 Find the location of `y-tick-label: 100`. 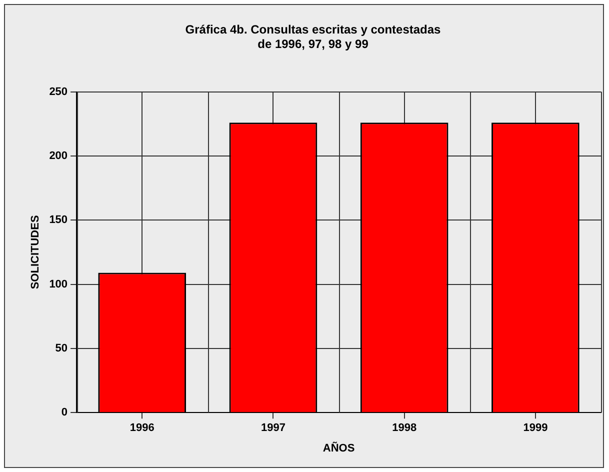

y-tick-label: 100 is located at coordinates (58, 284).